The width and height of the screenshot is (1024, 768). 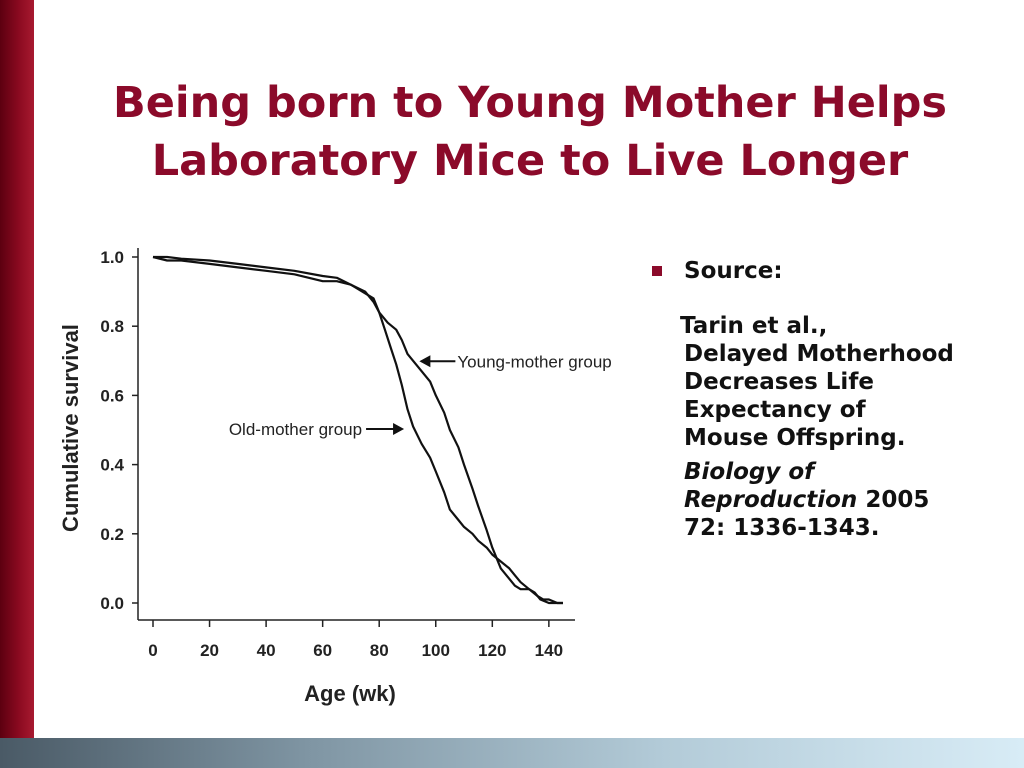 What do you see at coordinates (771, 500) in the screenshot?
I see `citation-journal-line-2: Reproduction` at bounding box center [771, 500].